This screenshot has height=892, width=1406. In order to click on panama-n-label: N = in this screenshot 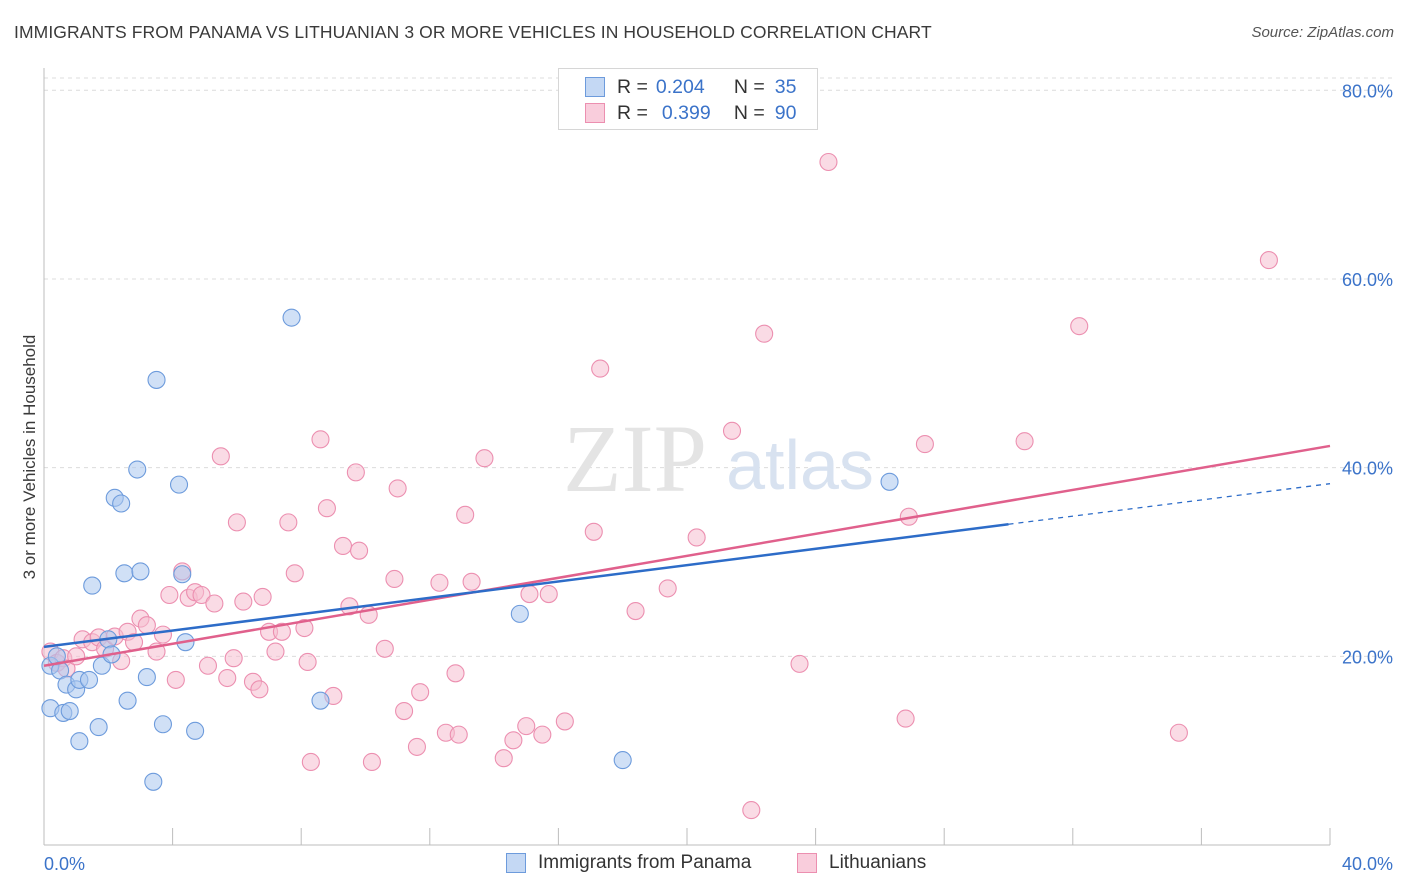, I will do `click(749, 86)`.